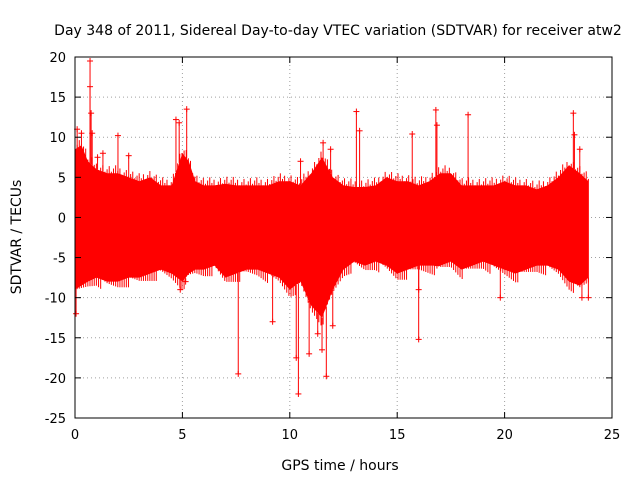  What do you see at coordinates (75, 435) in the screenshot?
I see `x-tick-label: 0` at bounding box center [75, 435].